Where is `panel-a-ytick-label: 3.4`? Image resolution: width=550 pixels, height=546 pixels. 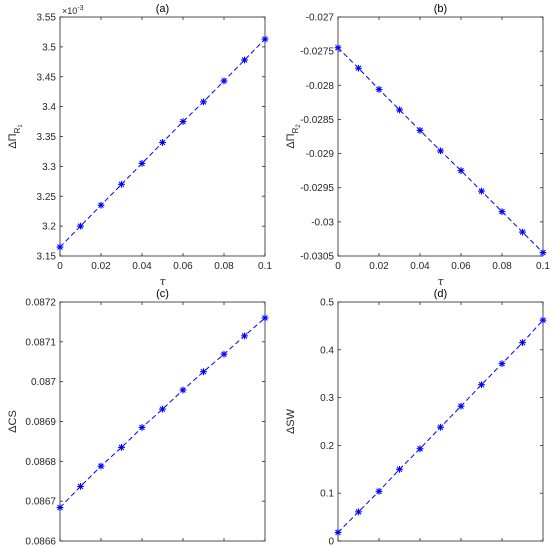 panel-a-ytick-label: 3.4 is located at coordinates (49, 107).